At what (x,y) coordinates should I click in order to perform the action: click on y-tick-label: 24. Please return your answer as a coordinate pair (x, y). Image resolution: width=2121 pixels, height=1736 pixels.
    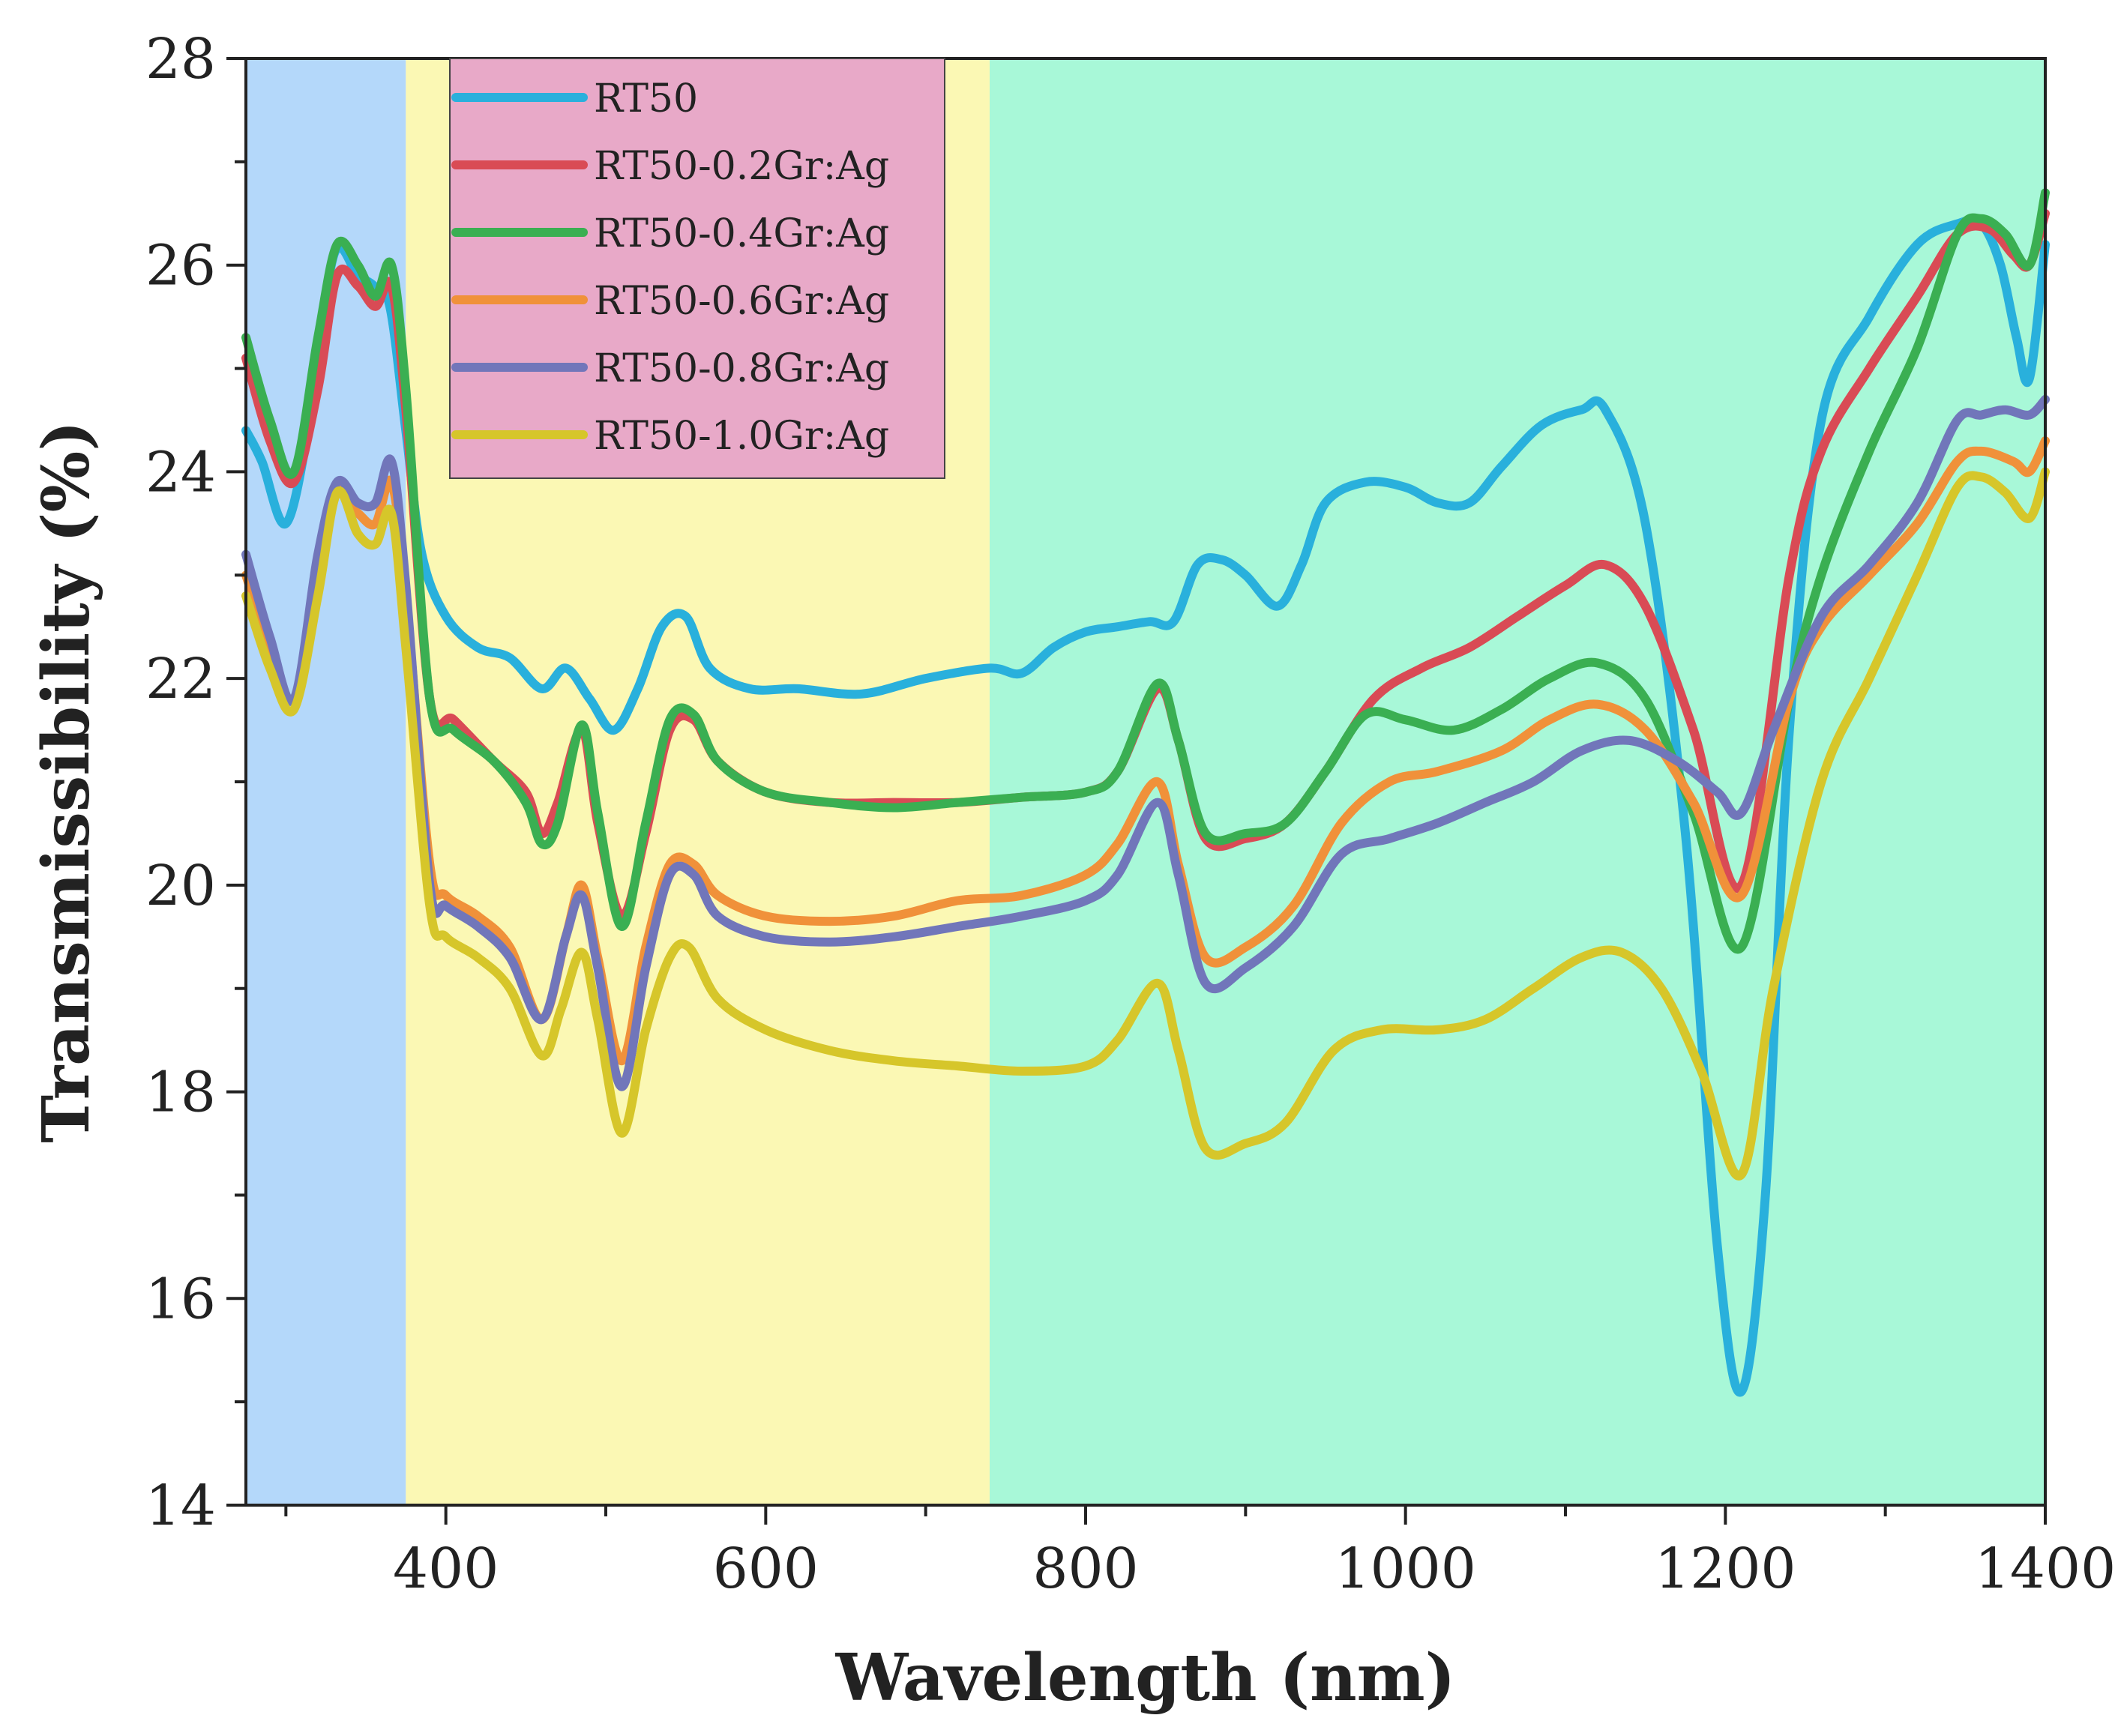
    Looking at the image, I should click on (180, 472).